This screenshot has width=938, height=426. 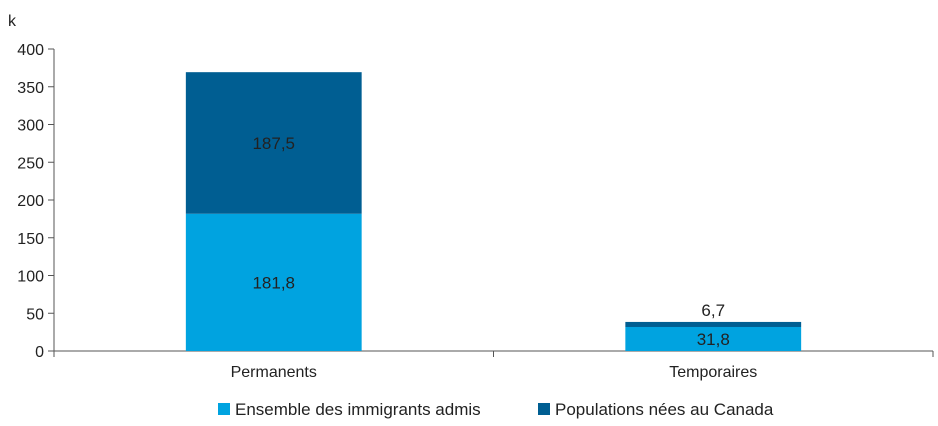 What do you see at coordinates (358, 409) in the screenshot?
I see `legend-label: Ensemble des immigrants admis` at bounding box center [358, 409].